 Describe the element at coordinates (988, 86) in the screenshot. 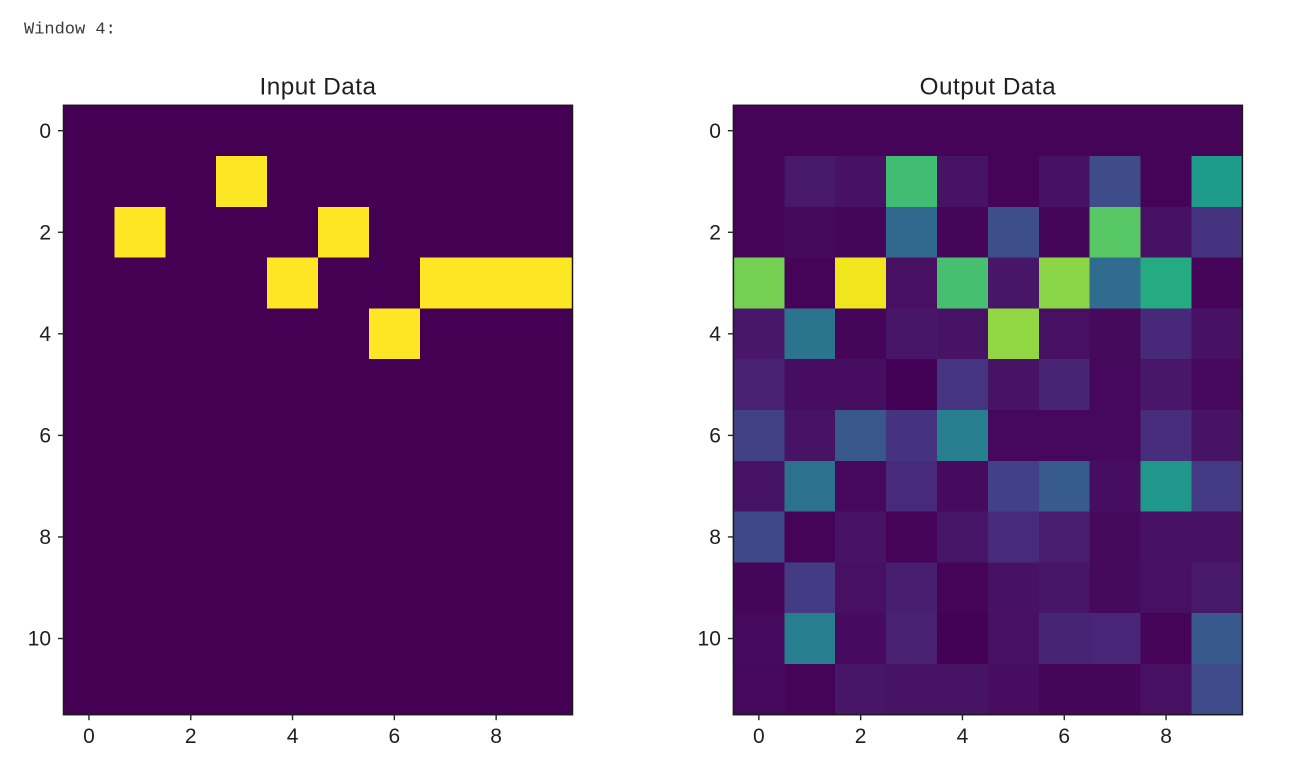

I see `svg-text: Output Data` at that location.